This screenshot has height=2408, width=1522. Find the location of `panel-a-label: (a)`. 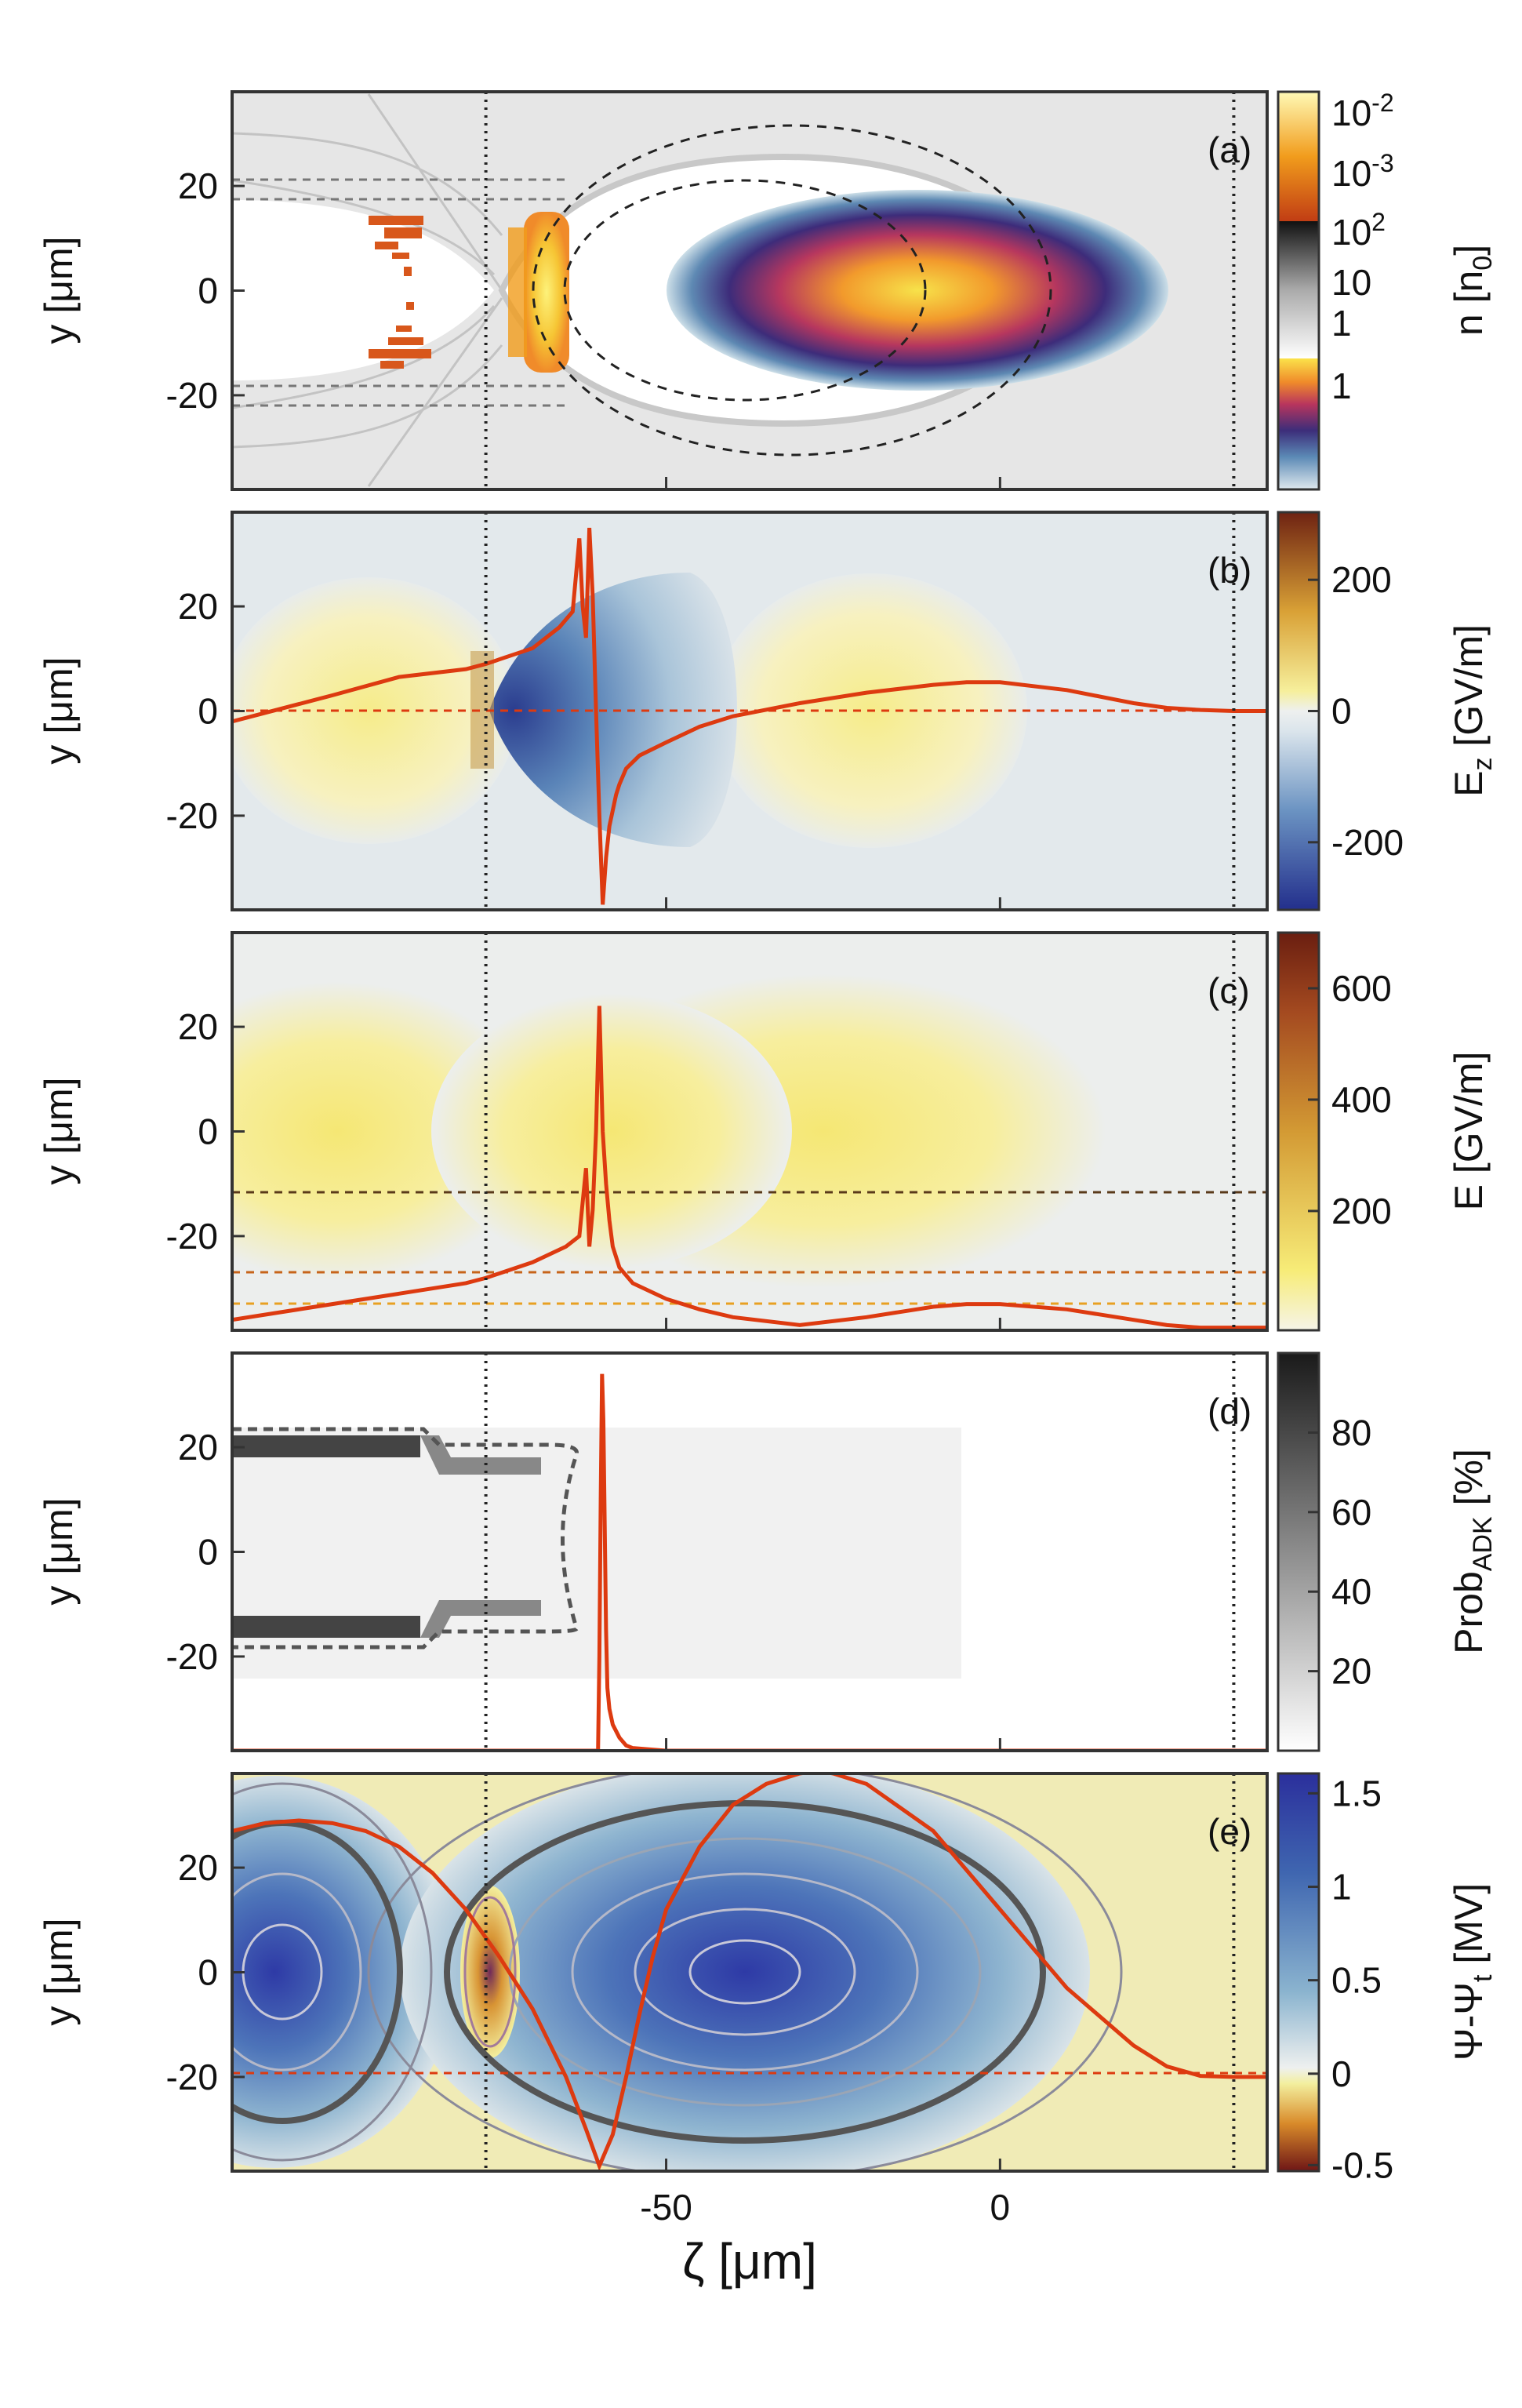

panel-a-label: (a) is located at coordinates (1229, 149).